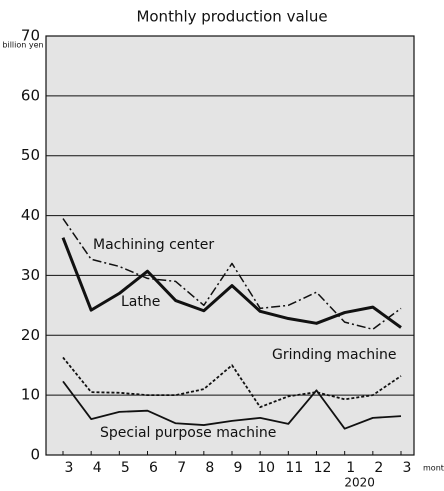 The image size is (444, 491). I want to click on x-tick-label: 9, so click(238, 468).